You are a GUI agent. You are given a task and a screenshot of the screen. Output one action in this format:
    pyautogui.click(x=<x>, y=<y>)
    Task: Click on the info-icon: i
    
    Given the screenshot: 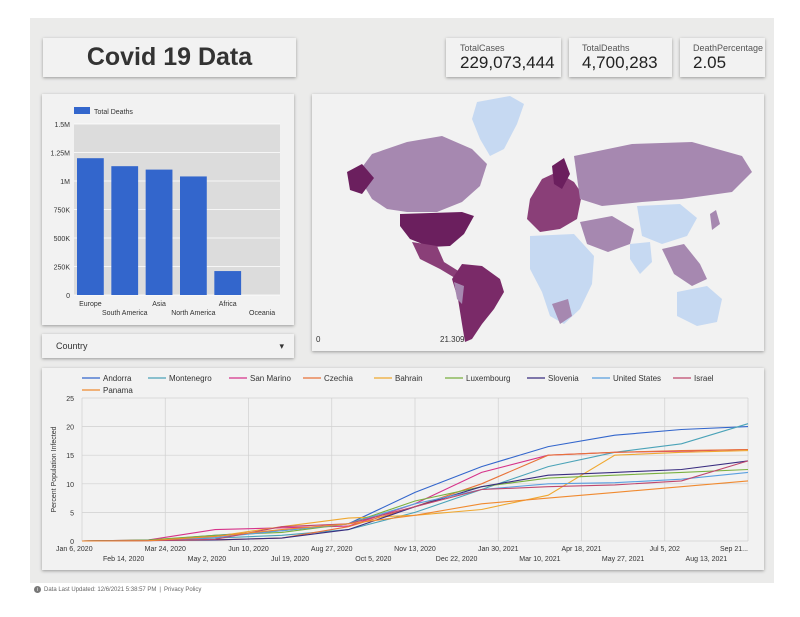 What is the action you would take?
    pyautogui.click(x=37, y=589)
    